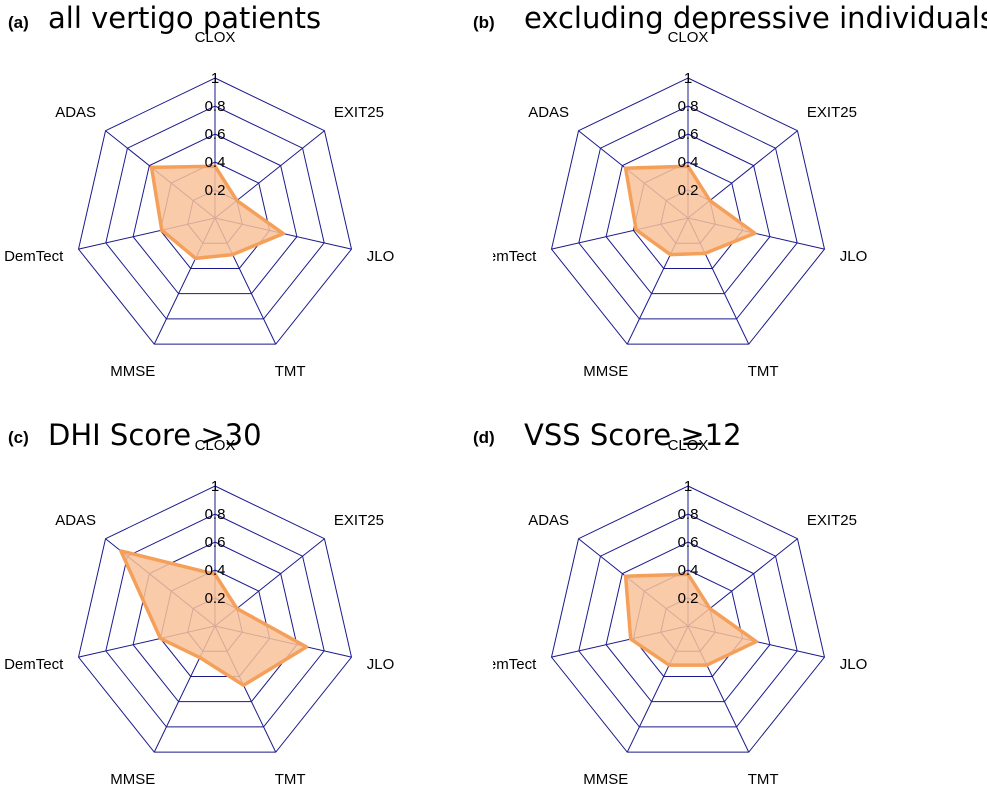 The width and height of the screenshot is (987, 792). What do you see at coordinates (155, 435) in the screenshot?
I see `panel-title: DHI Score >30` at bounding box center [155, 435].